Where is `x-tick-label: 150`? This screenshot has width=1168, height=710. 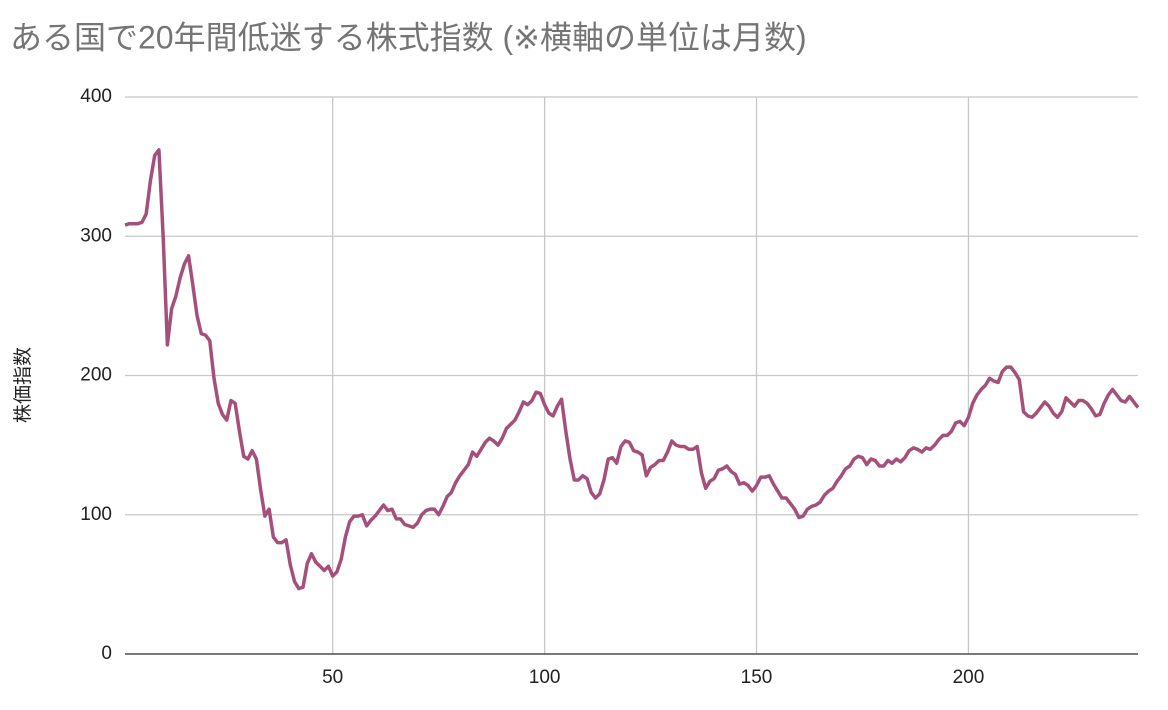 x-tick-label: 150 is located at coordinates (757, 677).